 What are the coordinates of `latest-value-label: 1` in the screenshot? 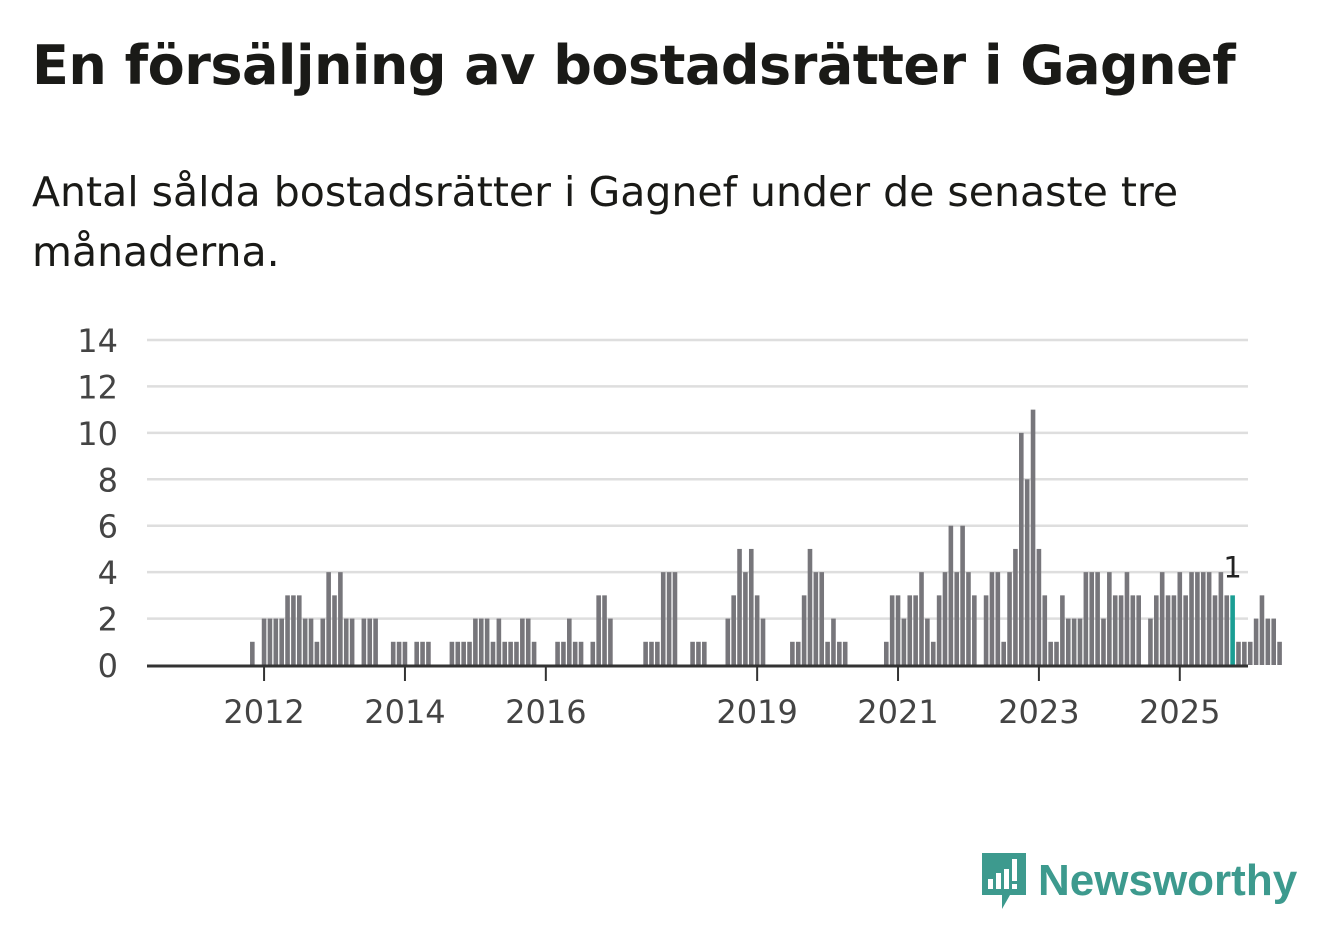 It's located at (1232, 567).